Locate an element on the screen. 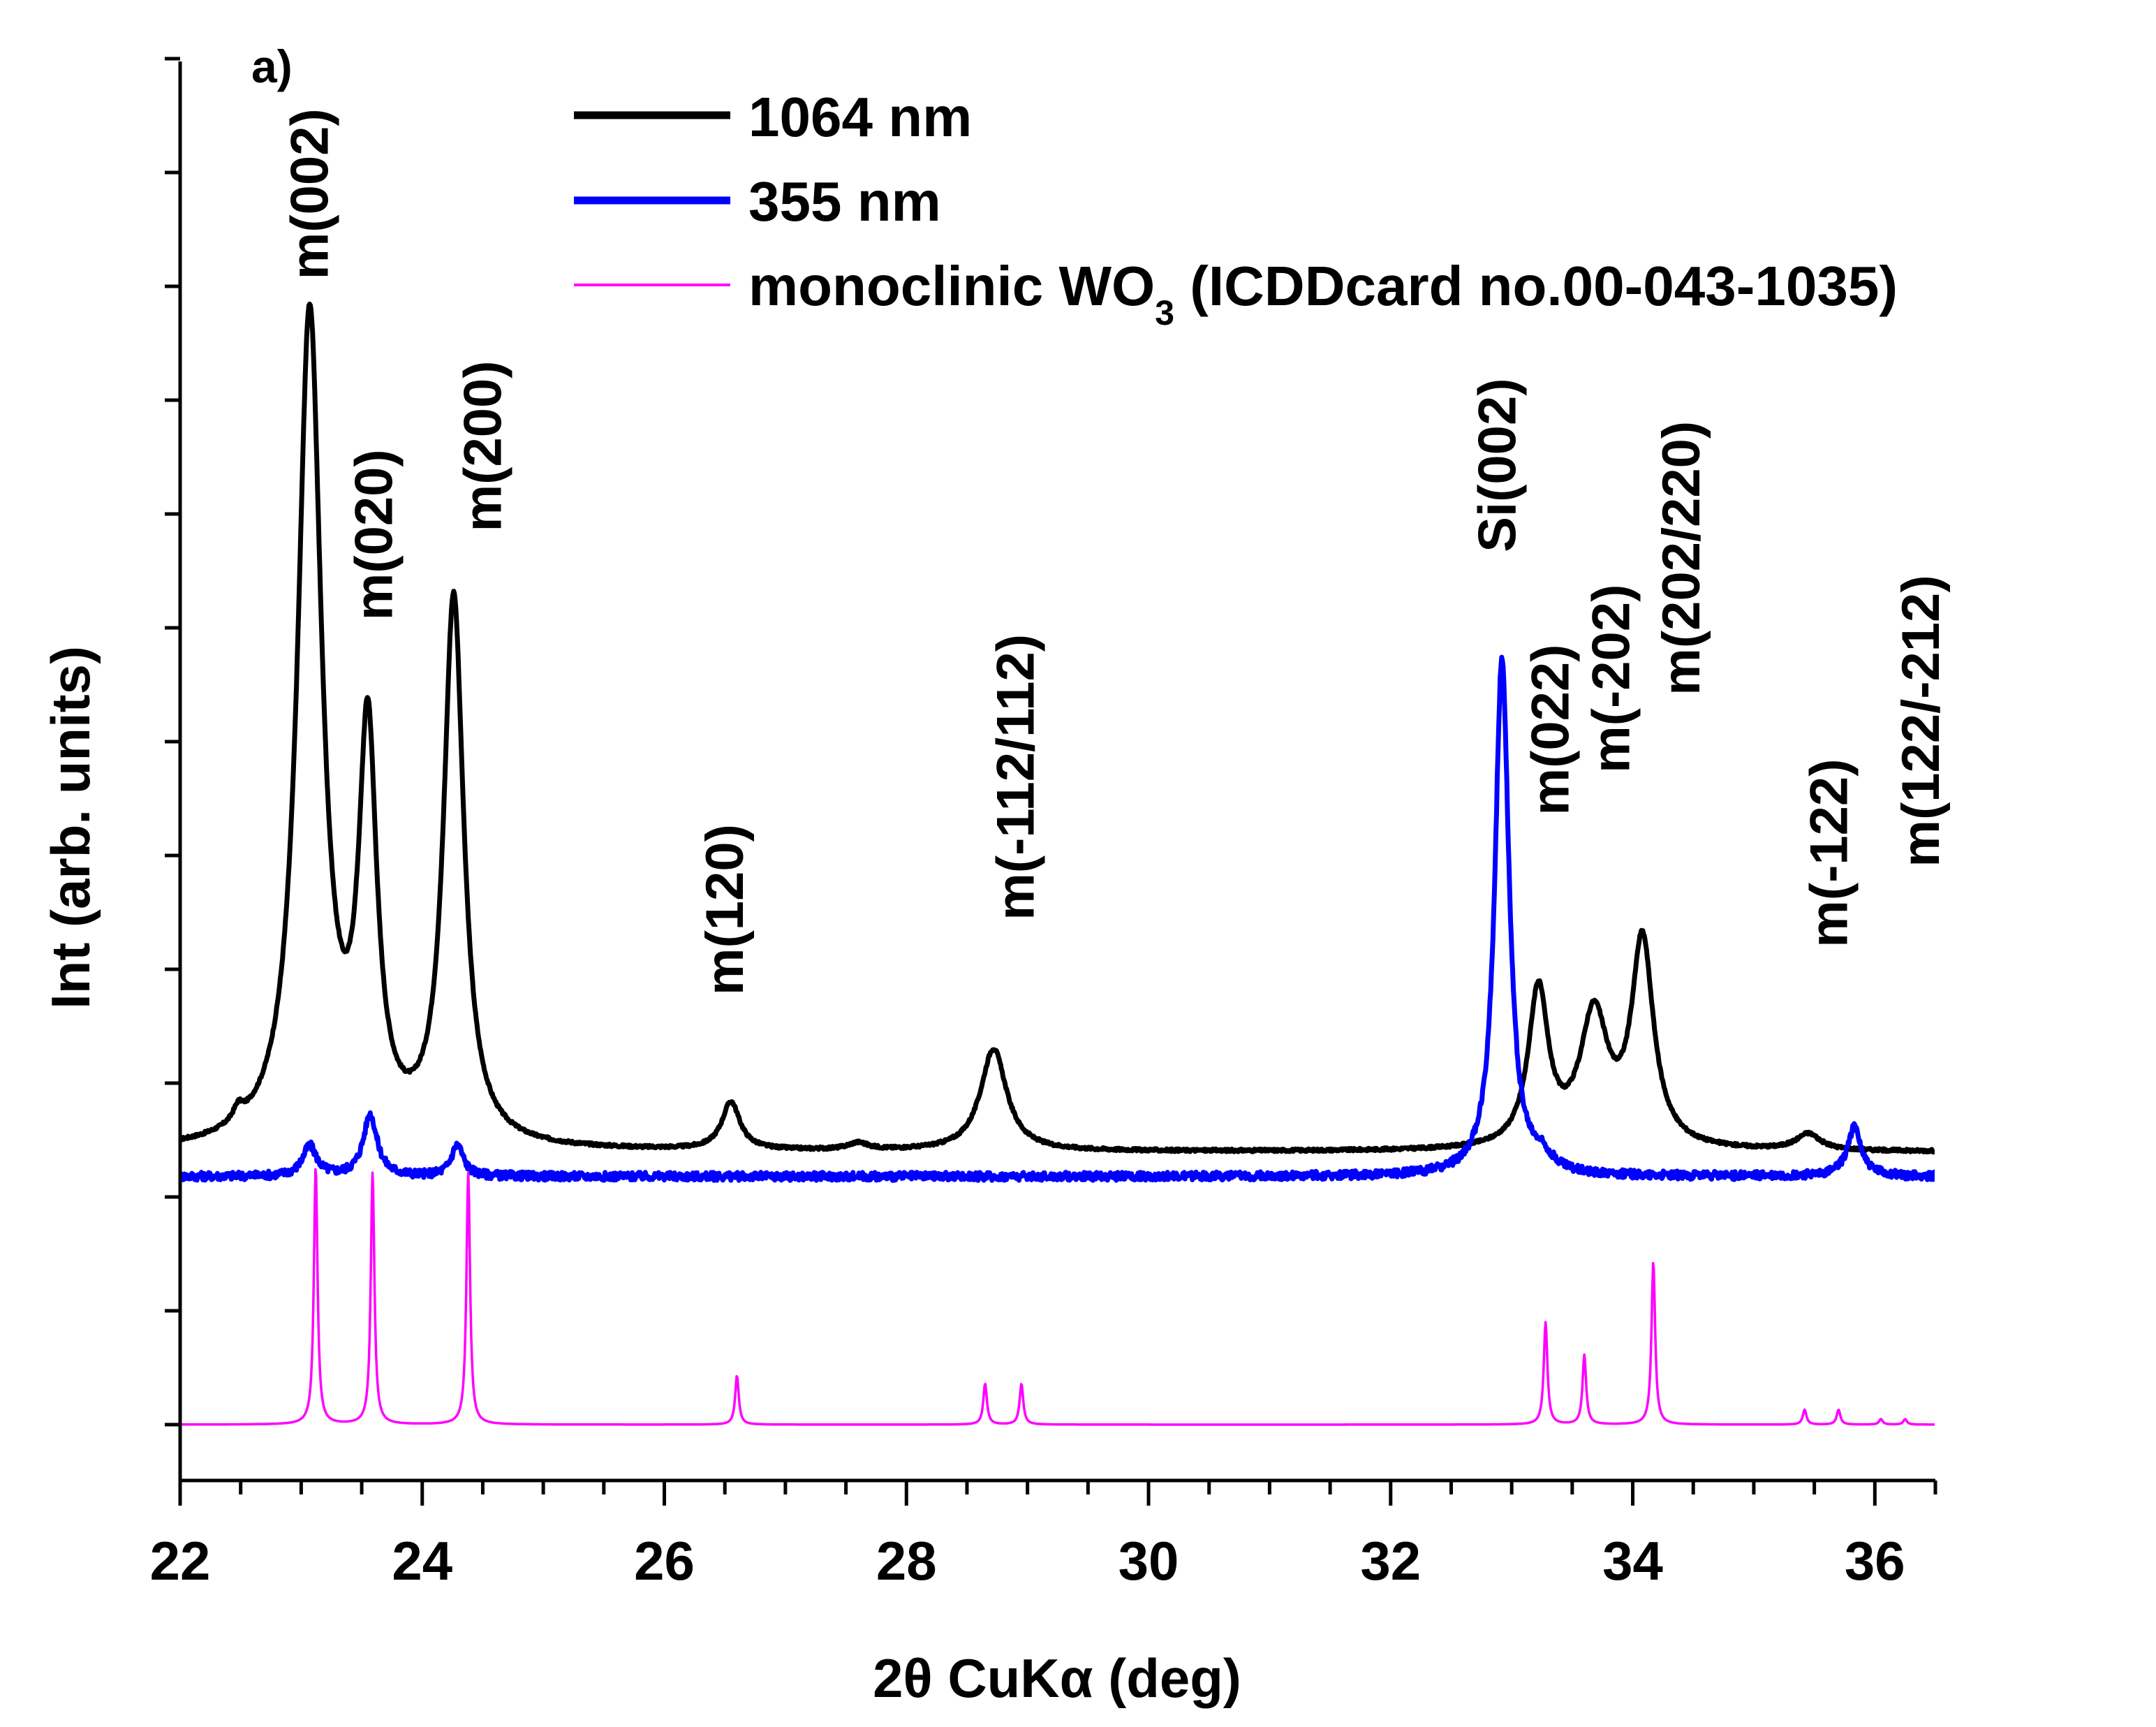  x-axis-title: 2θ CuKα (deg) is located at coordinates (1057, 1678).